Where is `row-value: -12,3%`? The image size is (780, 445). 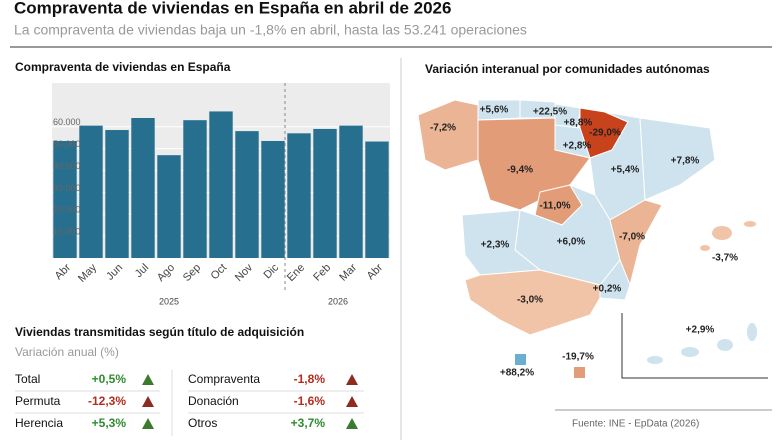
row-value: -12,3% is located at coordinates (107, 401).